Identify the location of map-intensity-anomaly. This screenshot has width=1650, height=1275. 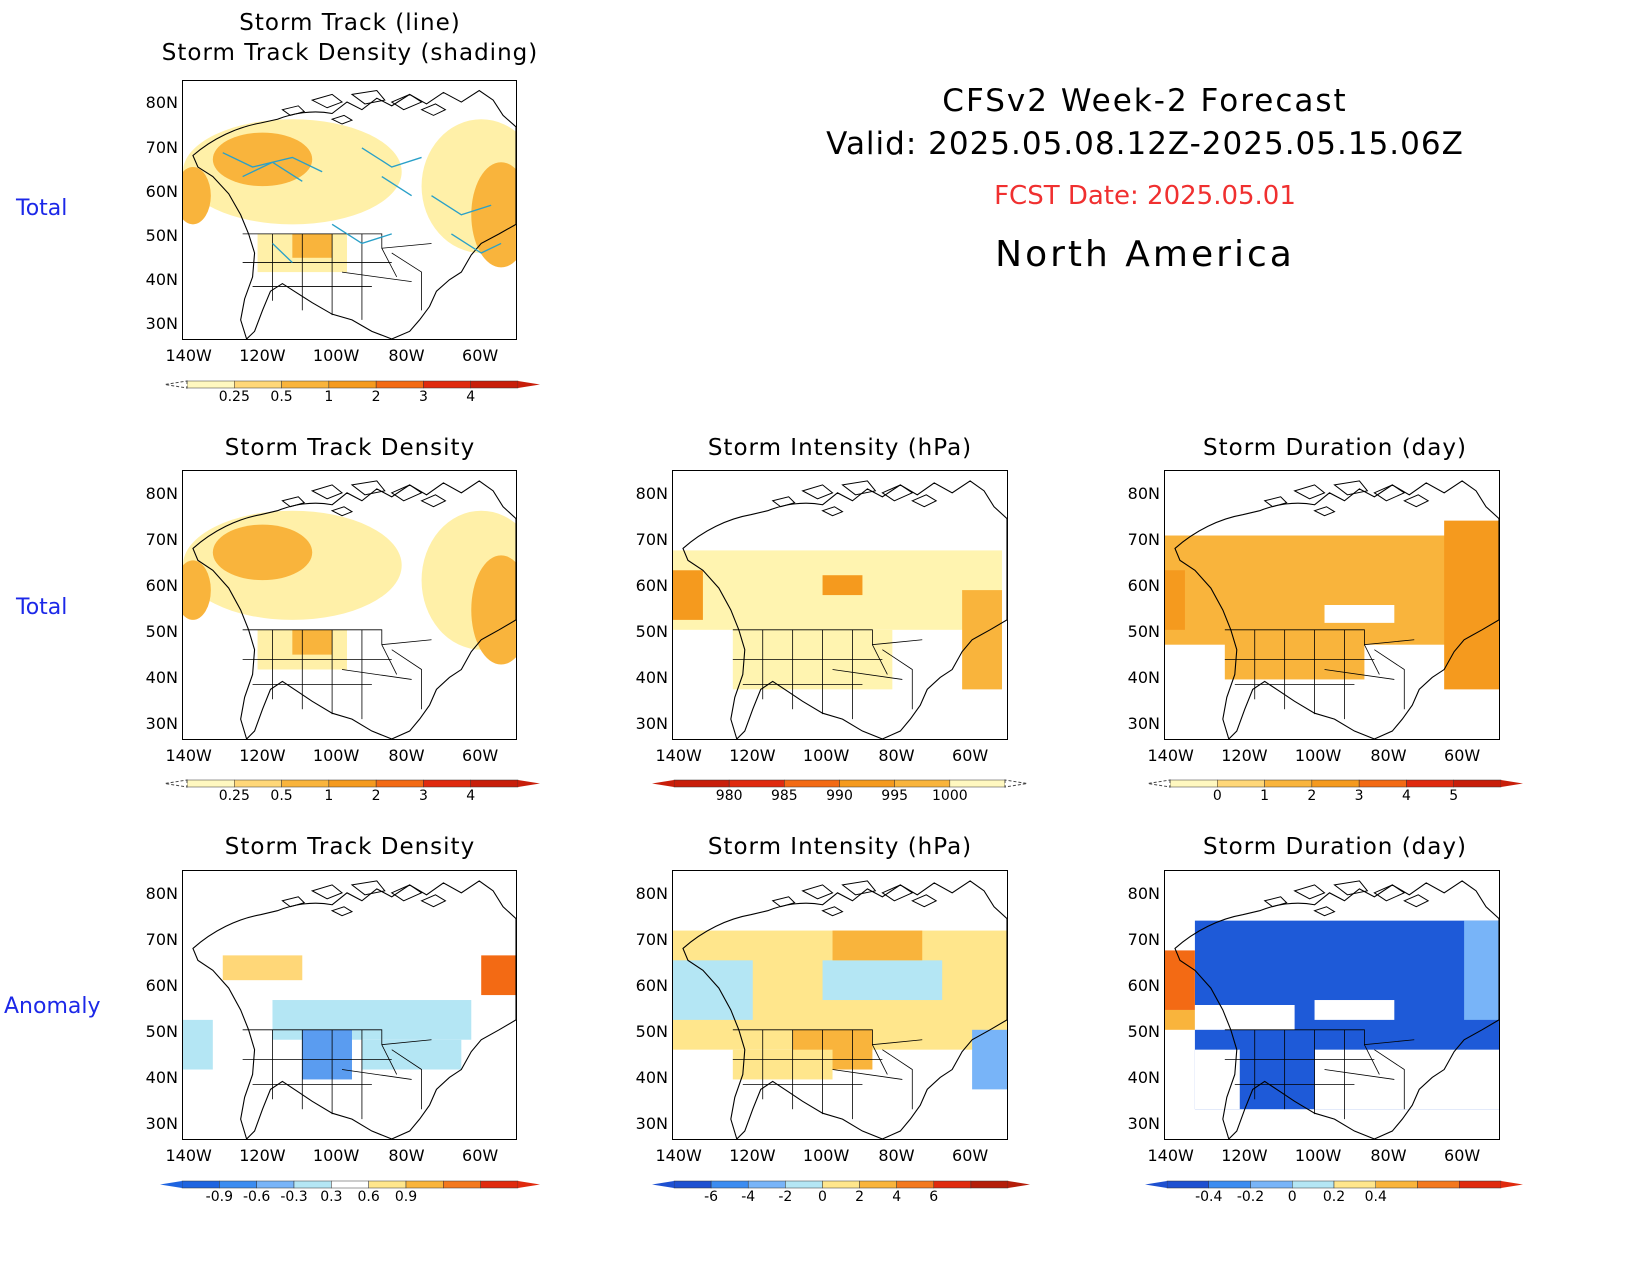
(840, 1005).